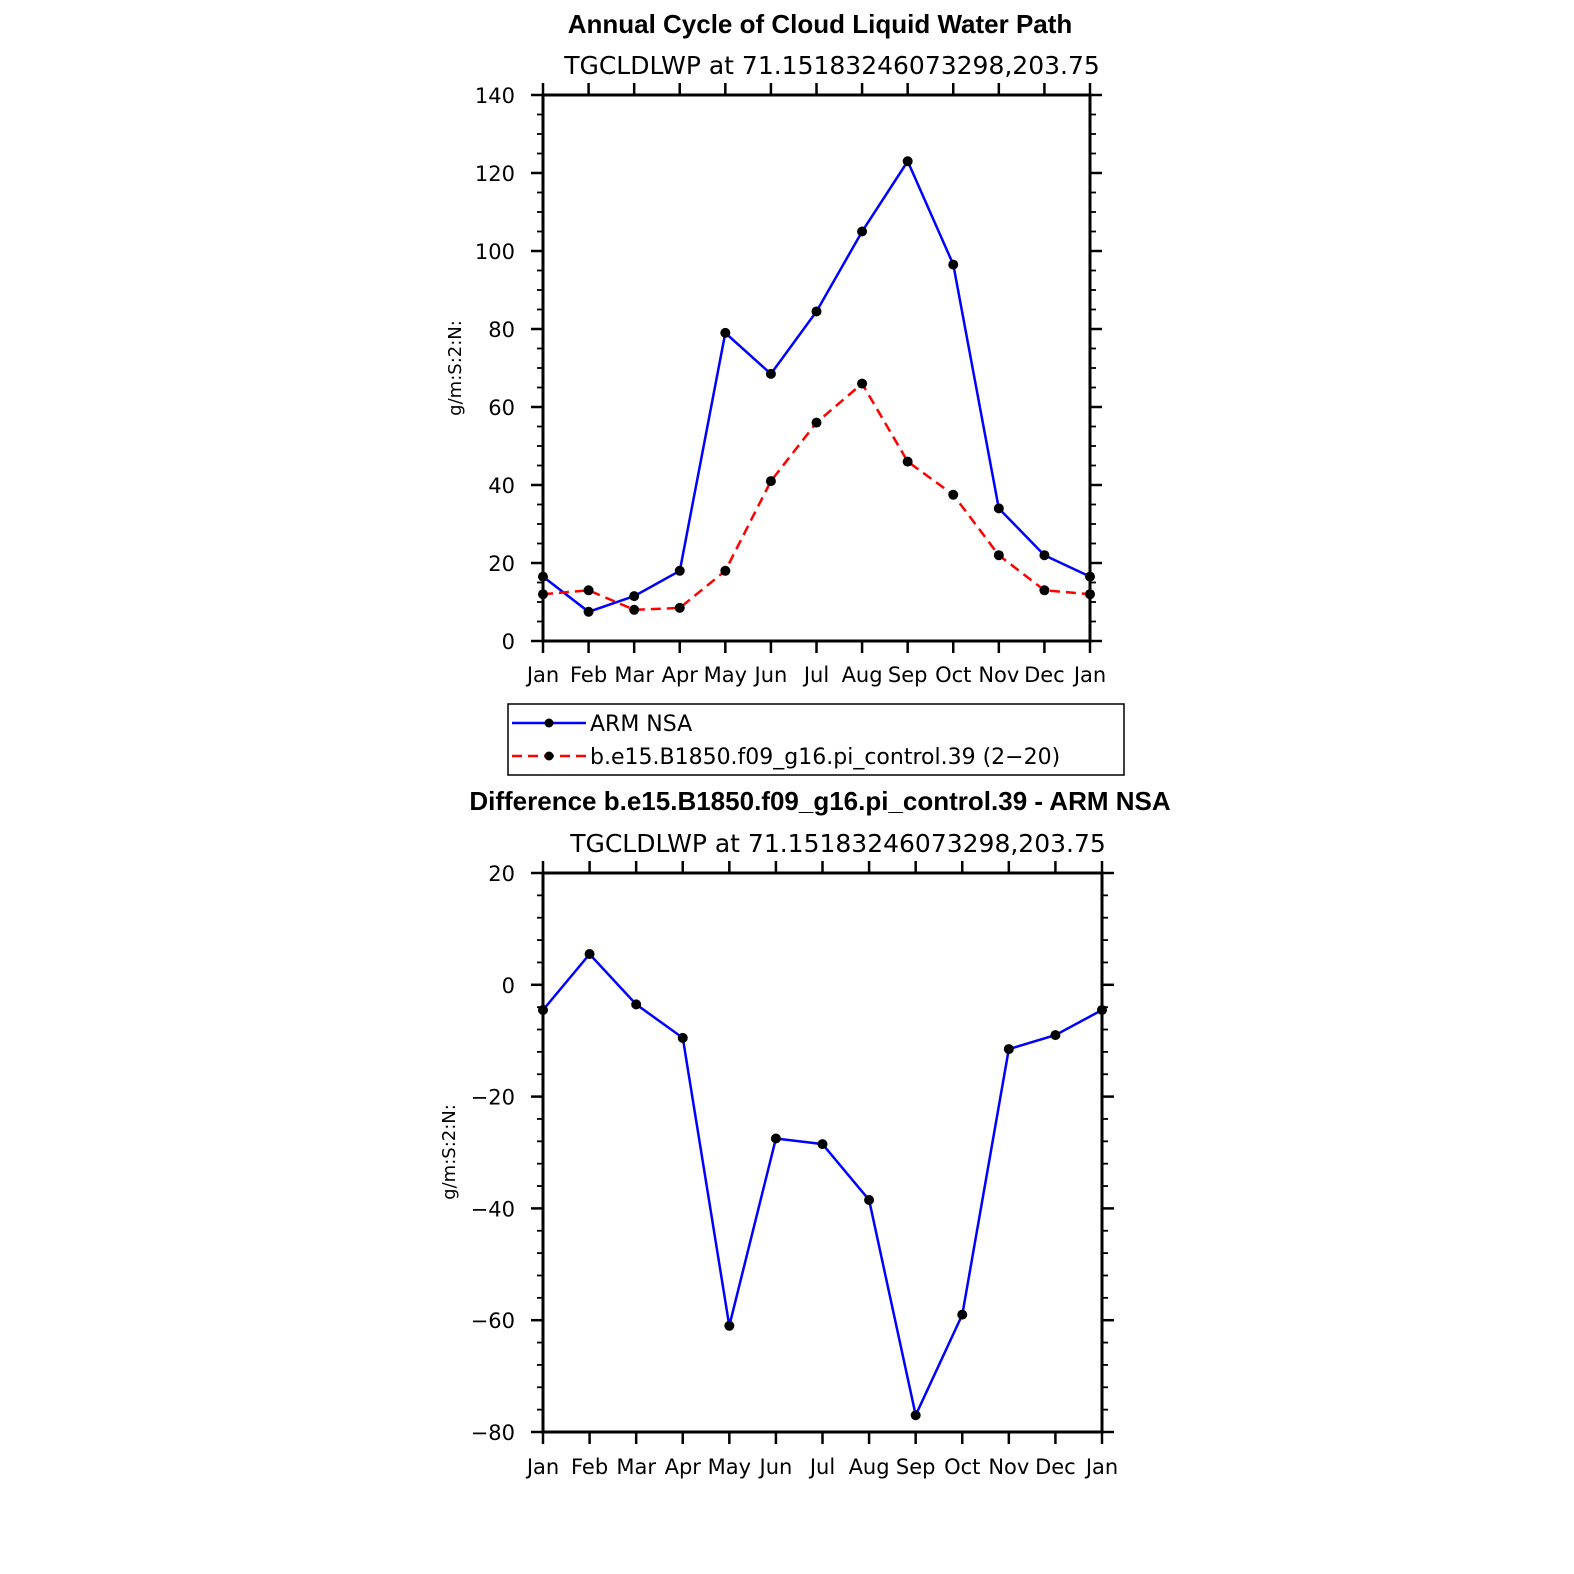 The width and height of the screenshot is (1574, 1574). I want to click on y-tick-label: 100, so click(495, 252).